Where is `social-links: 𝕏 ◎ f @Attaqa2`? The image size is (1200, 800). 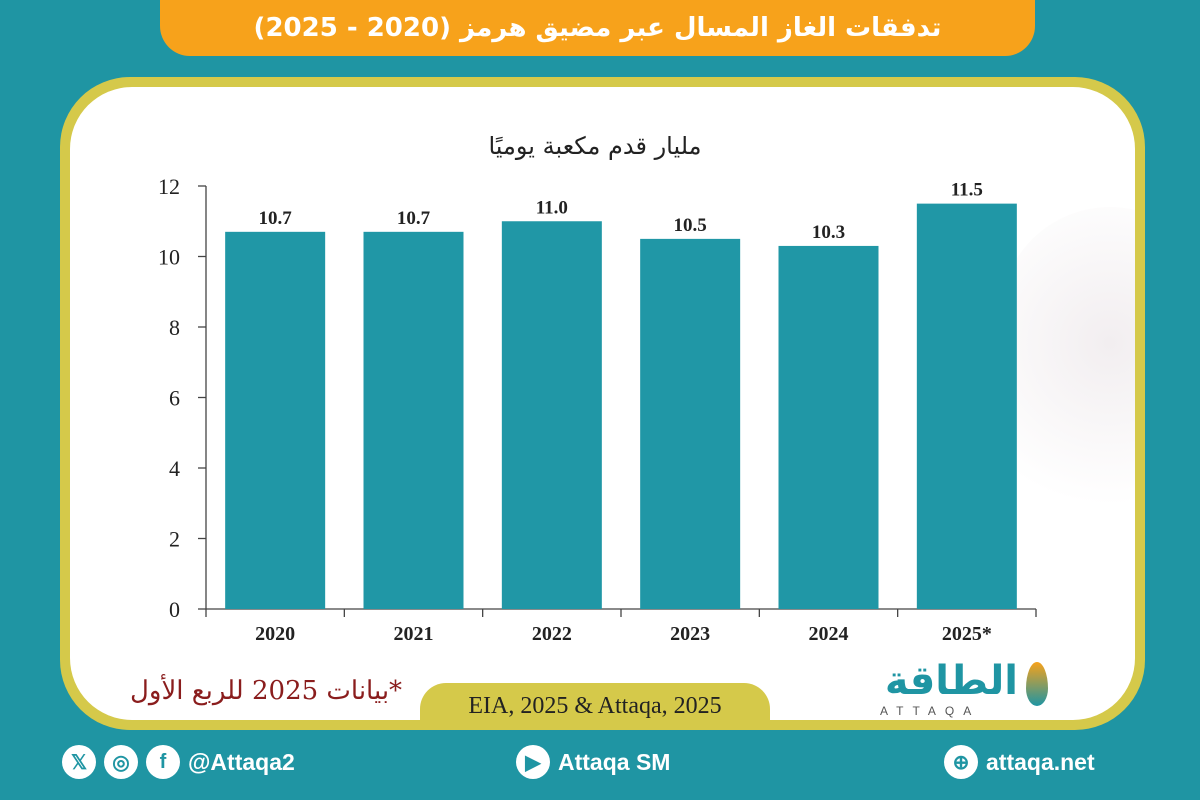 social-links: 𝕏 ◎ f @Attaqa2 is located at coordinates (178, 762).